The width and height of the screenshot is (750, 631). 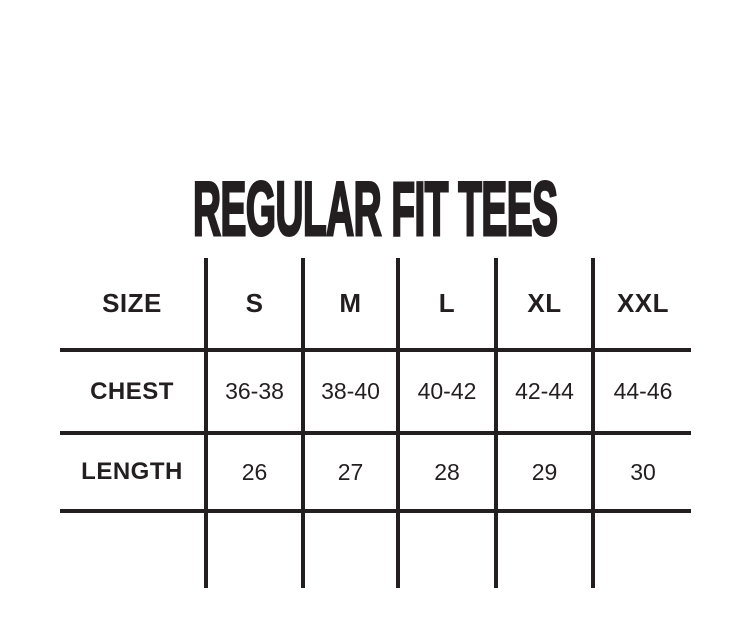 What do you see at coordinates (449, 305) in the screenshot?
I see `column-header-l: L` at bounding box center [449, 305].